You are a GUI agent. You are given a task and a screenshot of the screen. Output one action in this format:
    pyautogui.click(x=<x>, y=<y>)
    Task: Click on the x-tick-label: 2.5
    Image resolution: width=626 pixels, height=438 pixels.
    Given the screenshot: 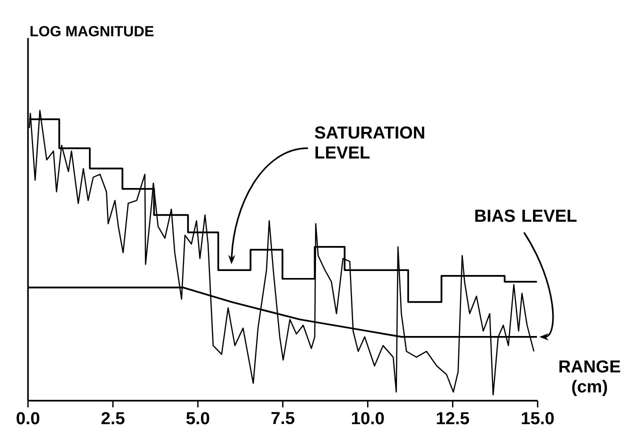 What is the action you would take?
    pyautogui.click(x=112, y=418)
    